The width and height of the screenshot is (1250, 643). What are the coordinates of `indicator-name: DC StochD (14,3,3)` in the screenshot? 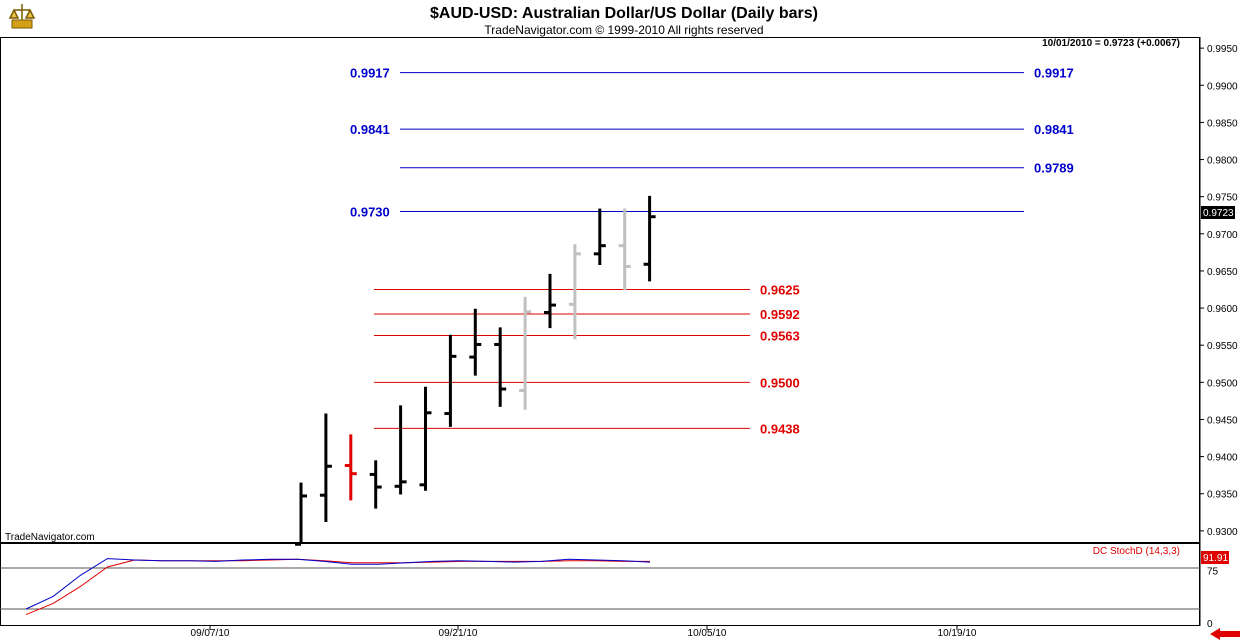 It's located at (1136, 551).